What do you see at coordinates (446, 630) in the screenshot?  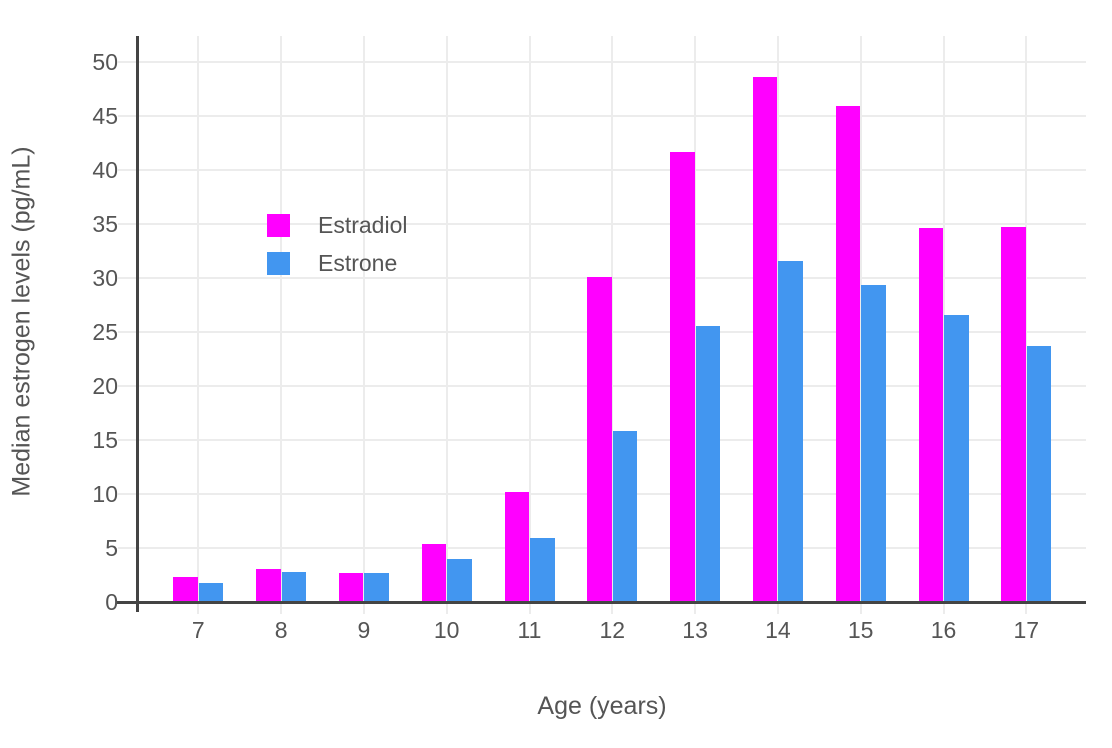 I see `x-axis-tick-label: 10` at bounding box center [446, 630].